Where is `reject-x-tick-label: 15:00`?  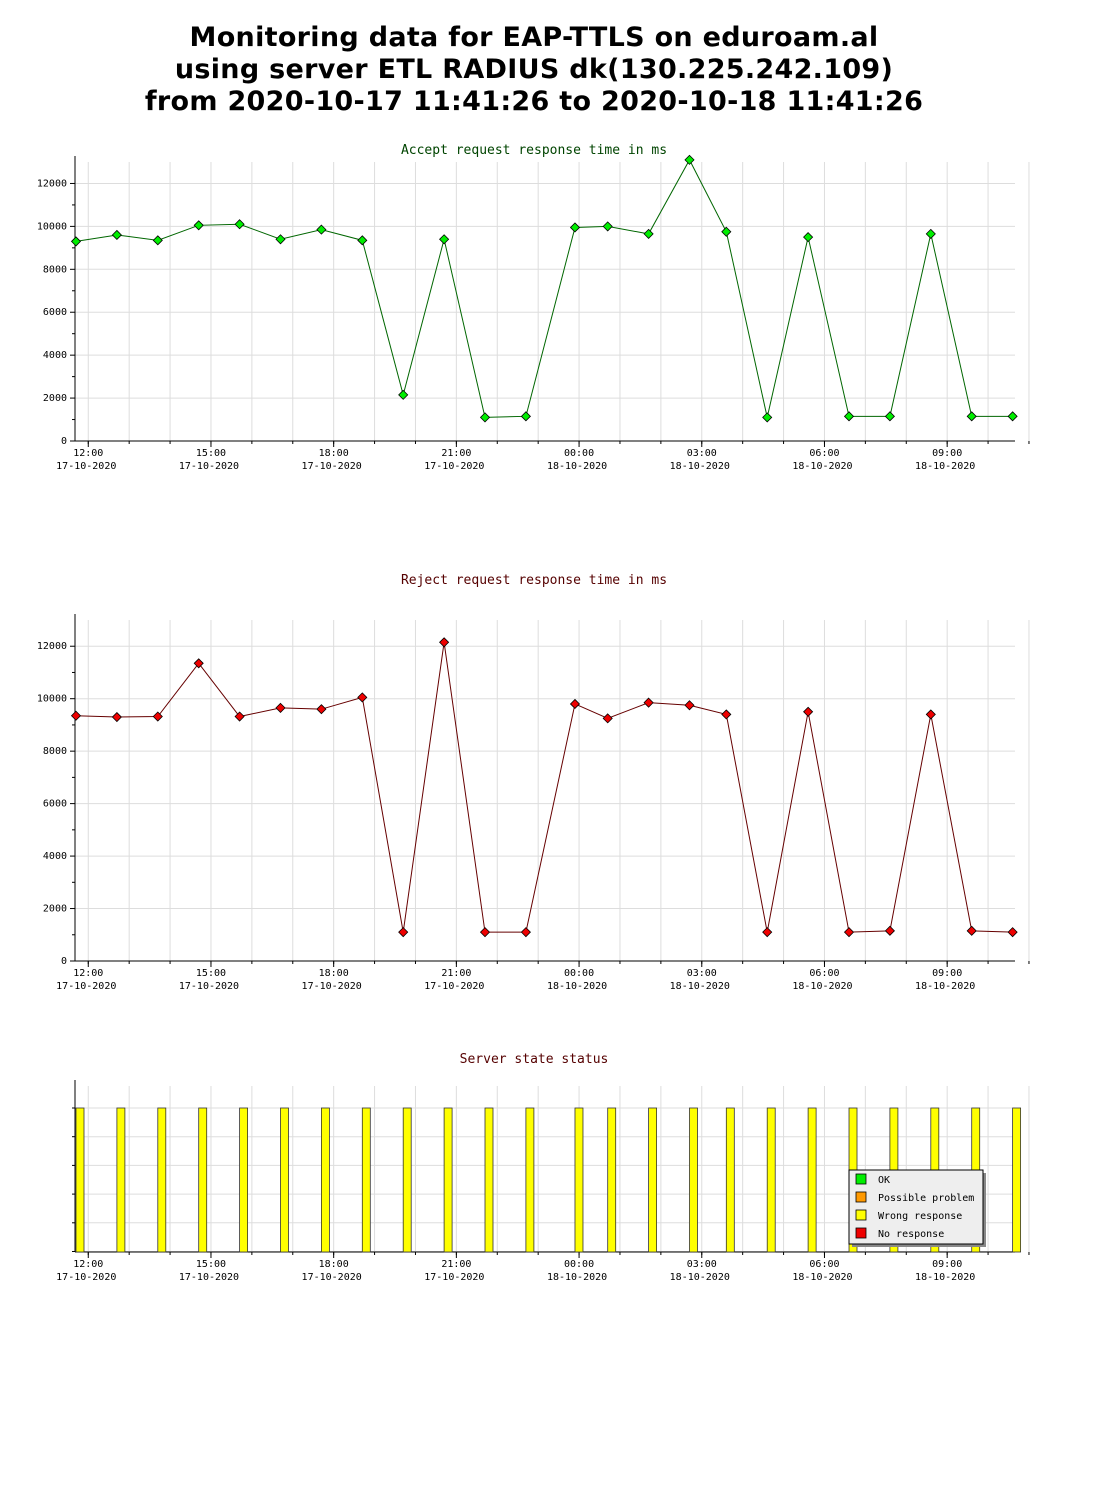 reject-x-tick-label: 15:00 is located at coordinates (211, 973).